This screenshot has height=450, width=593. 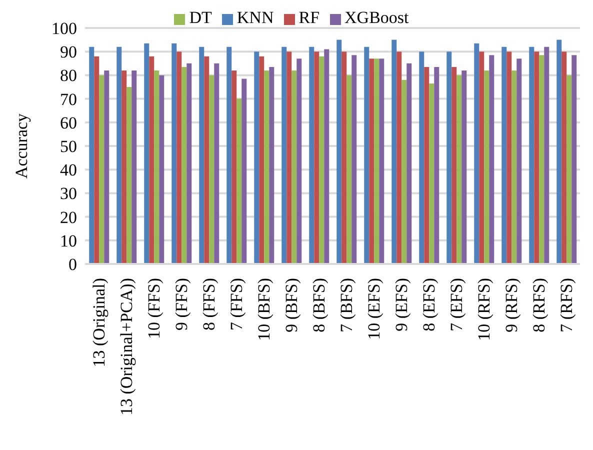 What do you see at coordinates (181, 304) in the screenshot?
I see `x-tick-label: 9 (FFS)` at bounding box center [181, 304].